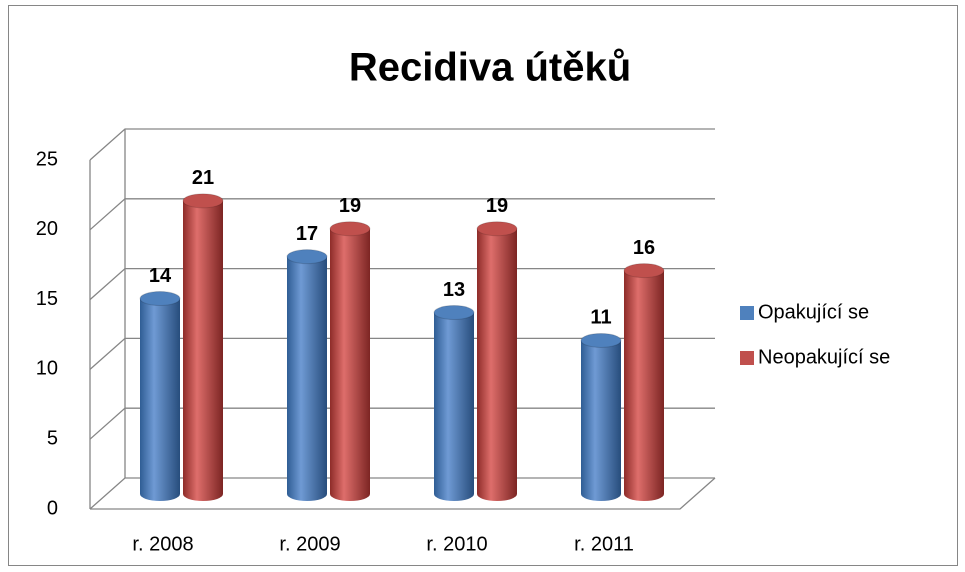  Describe the element at coordinates (644, 248) in the screenshot. I see `data-label: 16` at that location.